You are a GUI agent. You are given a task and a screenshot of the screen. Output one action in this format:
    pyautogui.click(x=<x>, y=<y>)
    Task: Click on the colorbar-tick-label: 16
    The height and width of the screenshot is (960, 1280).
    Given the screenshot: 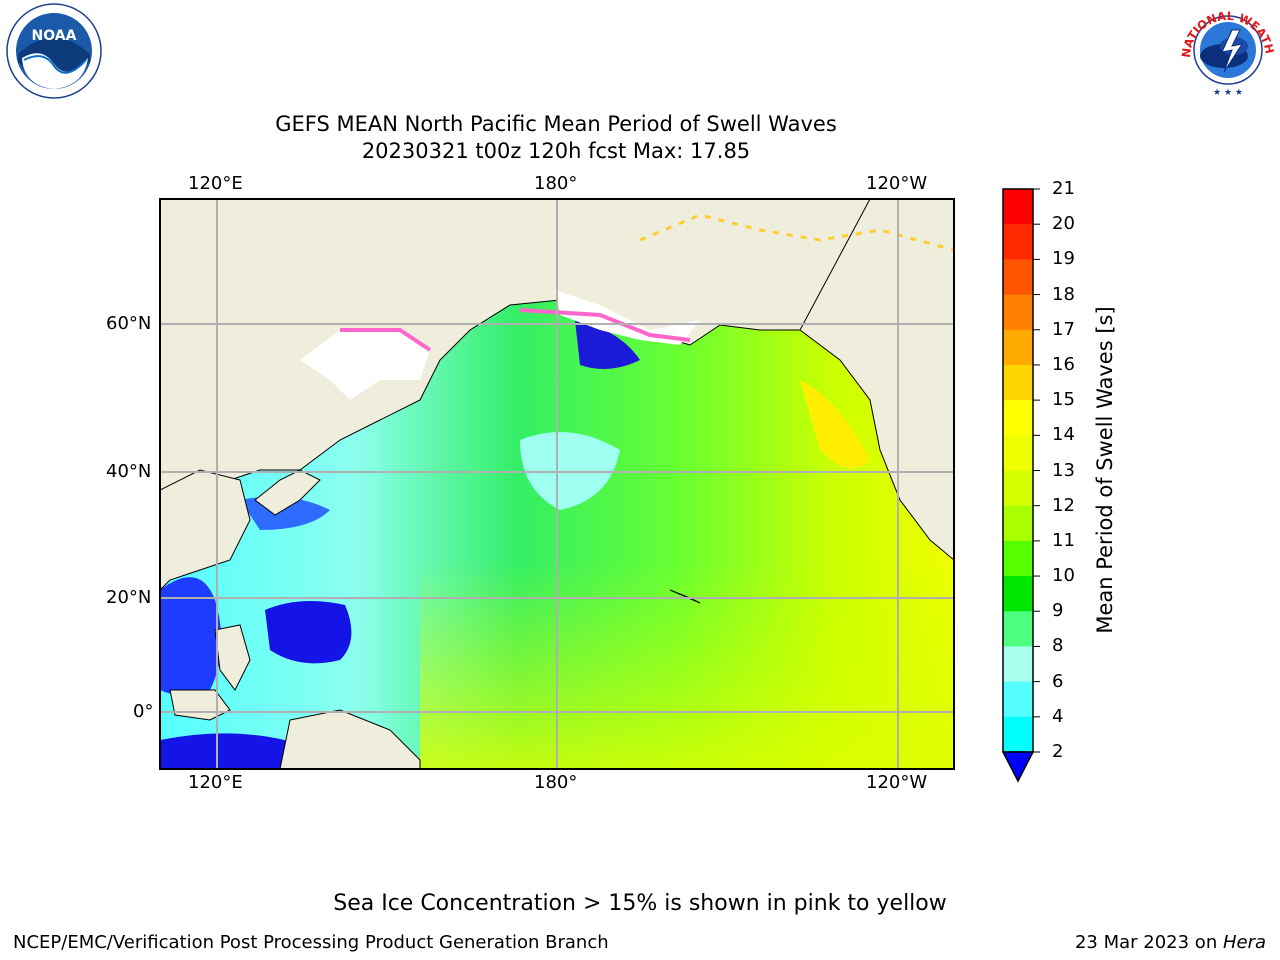 What is the action you would take?
    pyautogui.click(x=1063, y=364)
    